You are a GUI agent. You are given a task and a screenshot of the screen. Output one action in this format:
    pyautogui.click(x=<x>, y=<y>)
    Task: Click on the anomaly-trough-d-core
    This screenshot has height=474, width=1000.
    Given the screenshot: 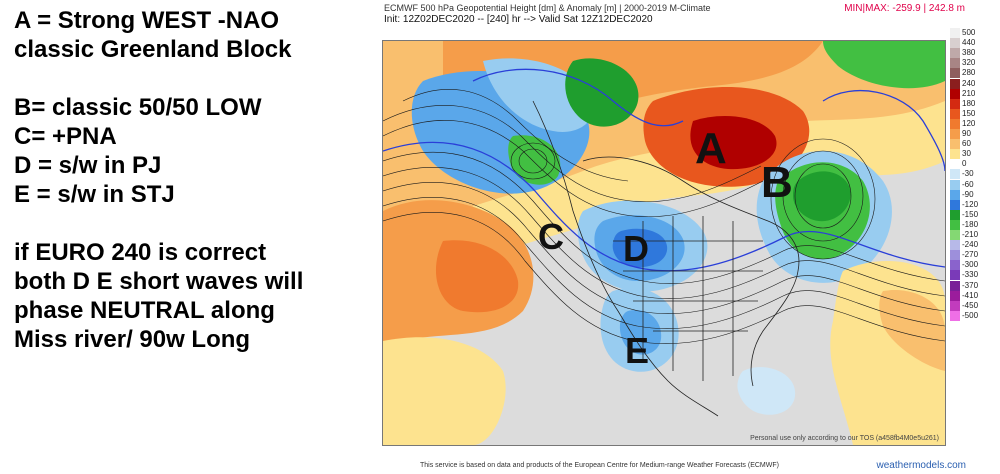 What is the action you would take?
    pyautogui.click(x=640, y=248)
    